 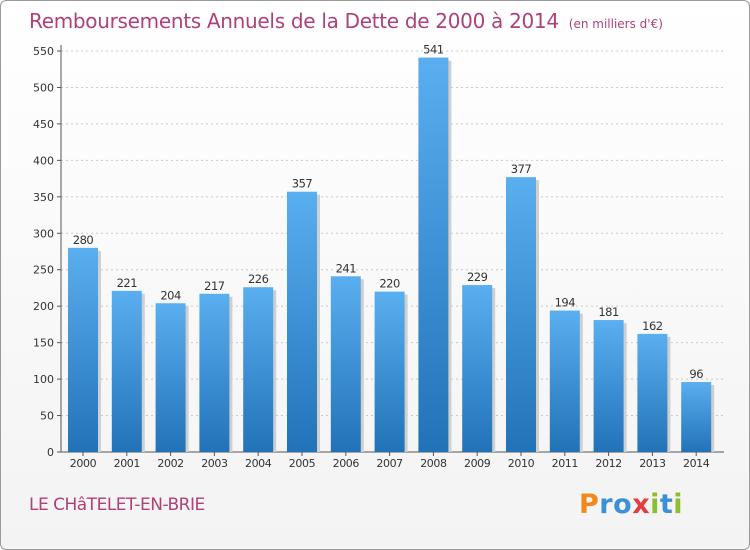 What do you see at coordinates (258, 279) in the screenshot?
I see `bar-value-label: 226` at bounding box center [258, 279].